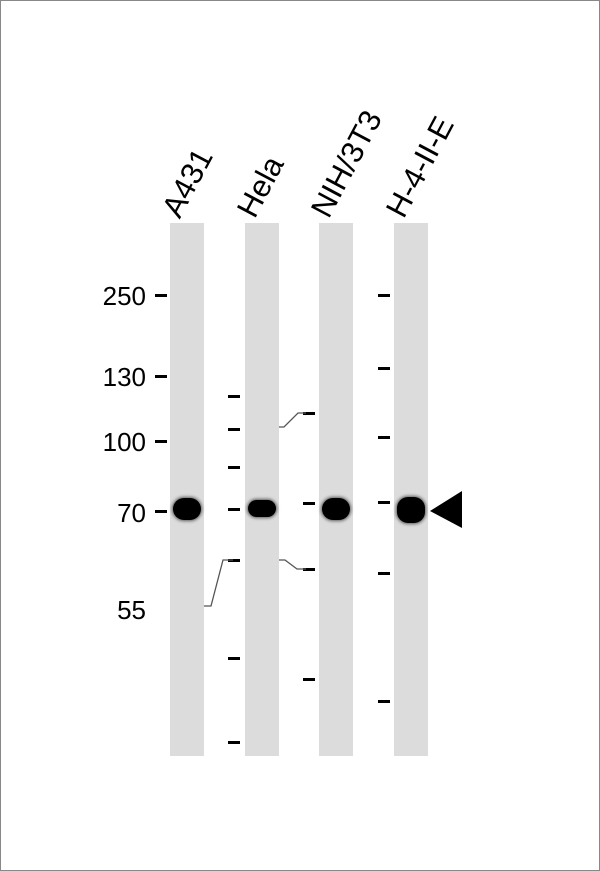  What do you see at coordinates (124, 442) in the screenshot?
I see `marker-100: 100` at bounding box center [124, 442].